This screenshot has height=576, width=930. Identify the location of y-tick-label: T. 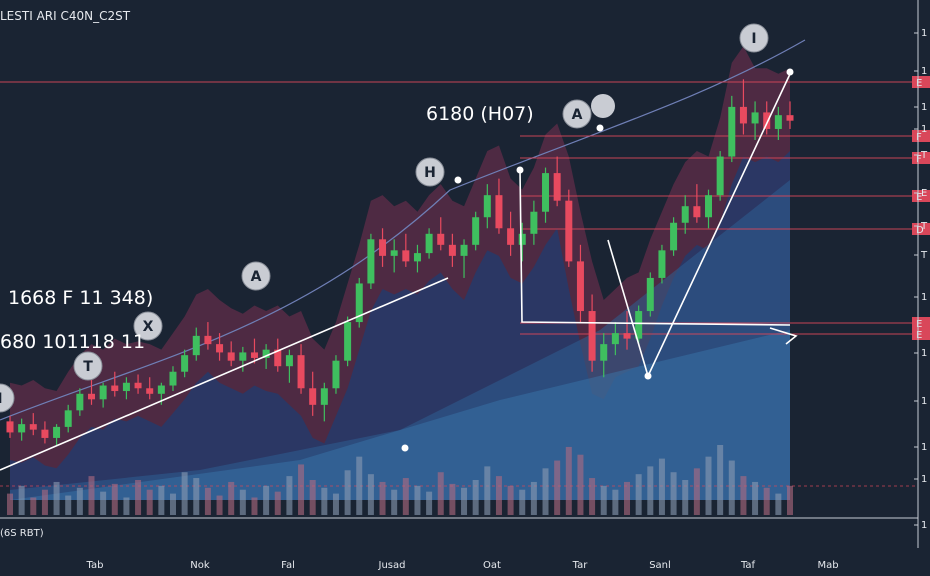
(924, 155).